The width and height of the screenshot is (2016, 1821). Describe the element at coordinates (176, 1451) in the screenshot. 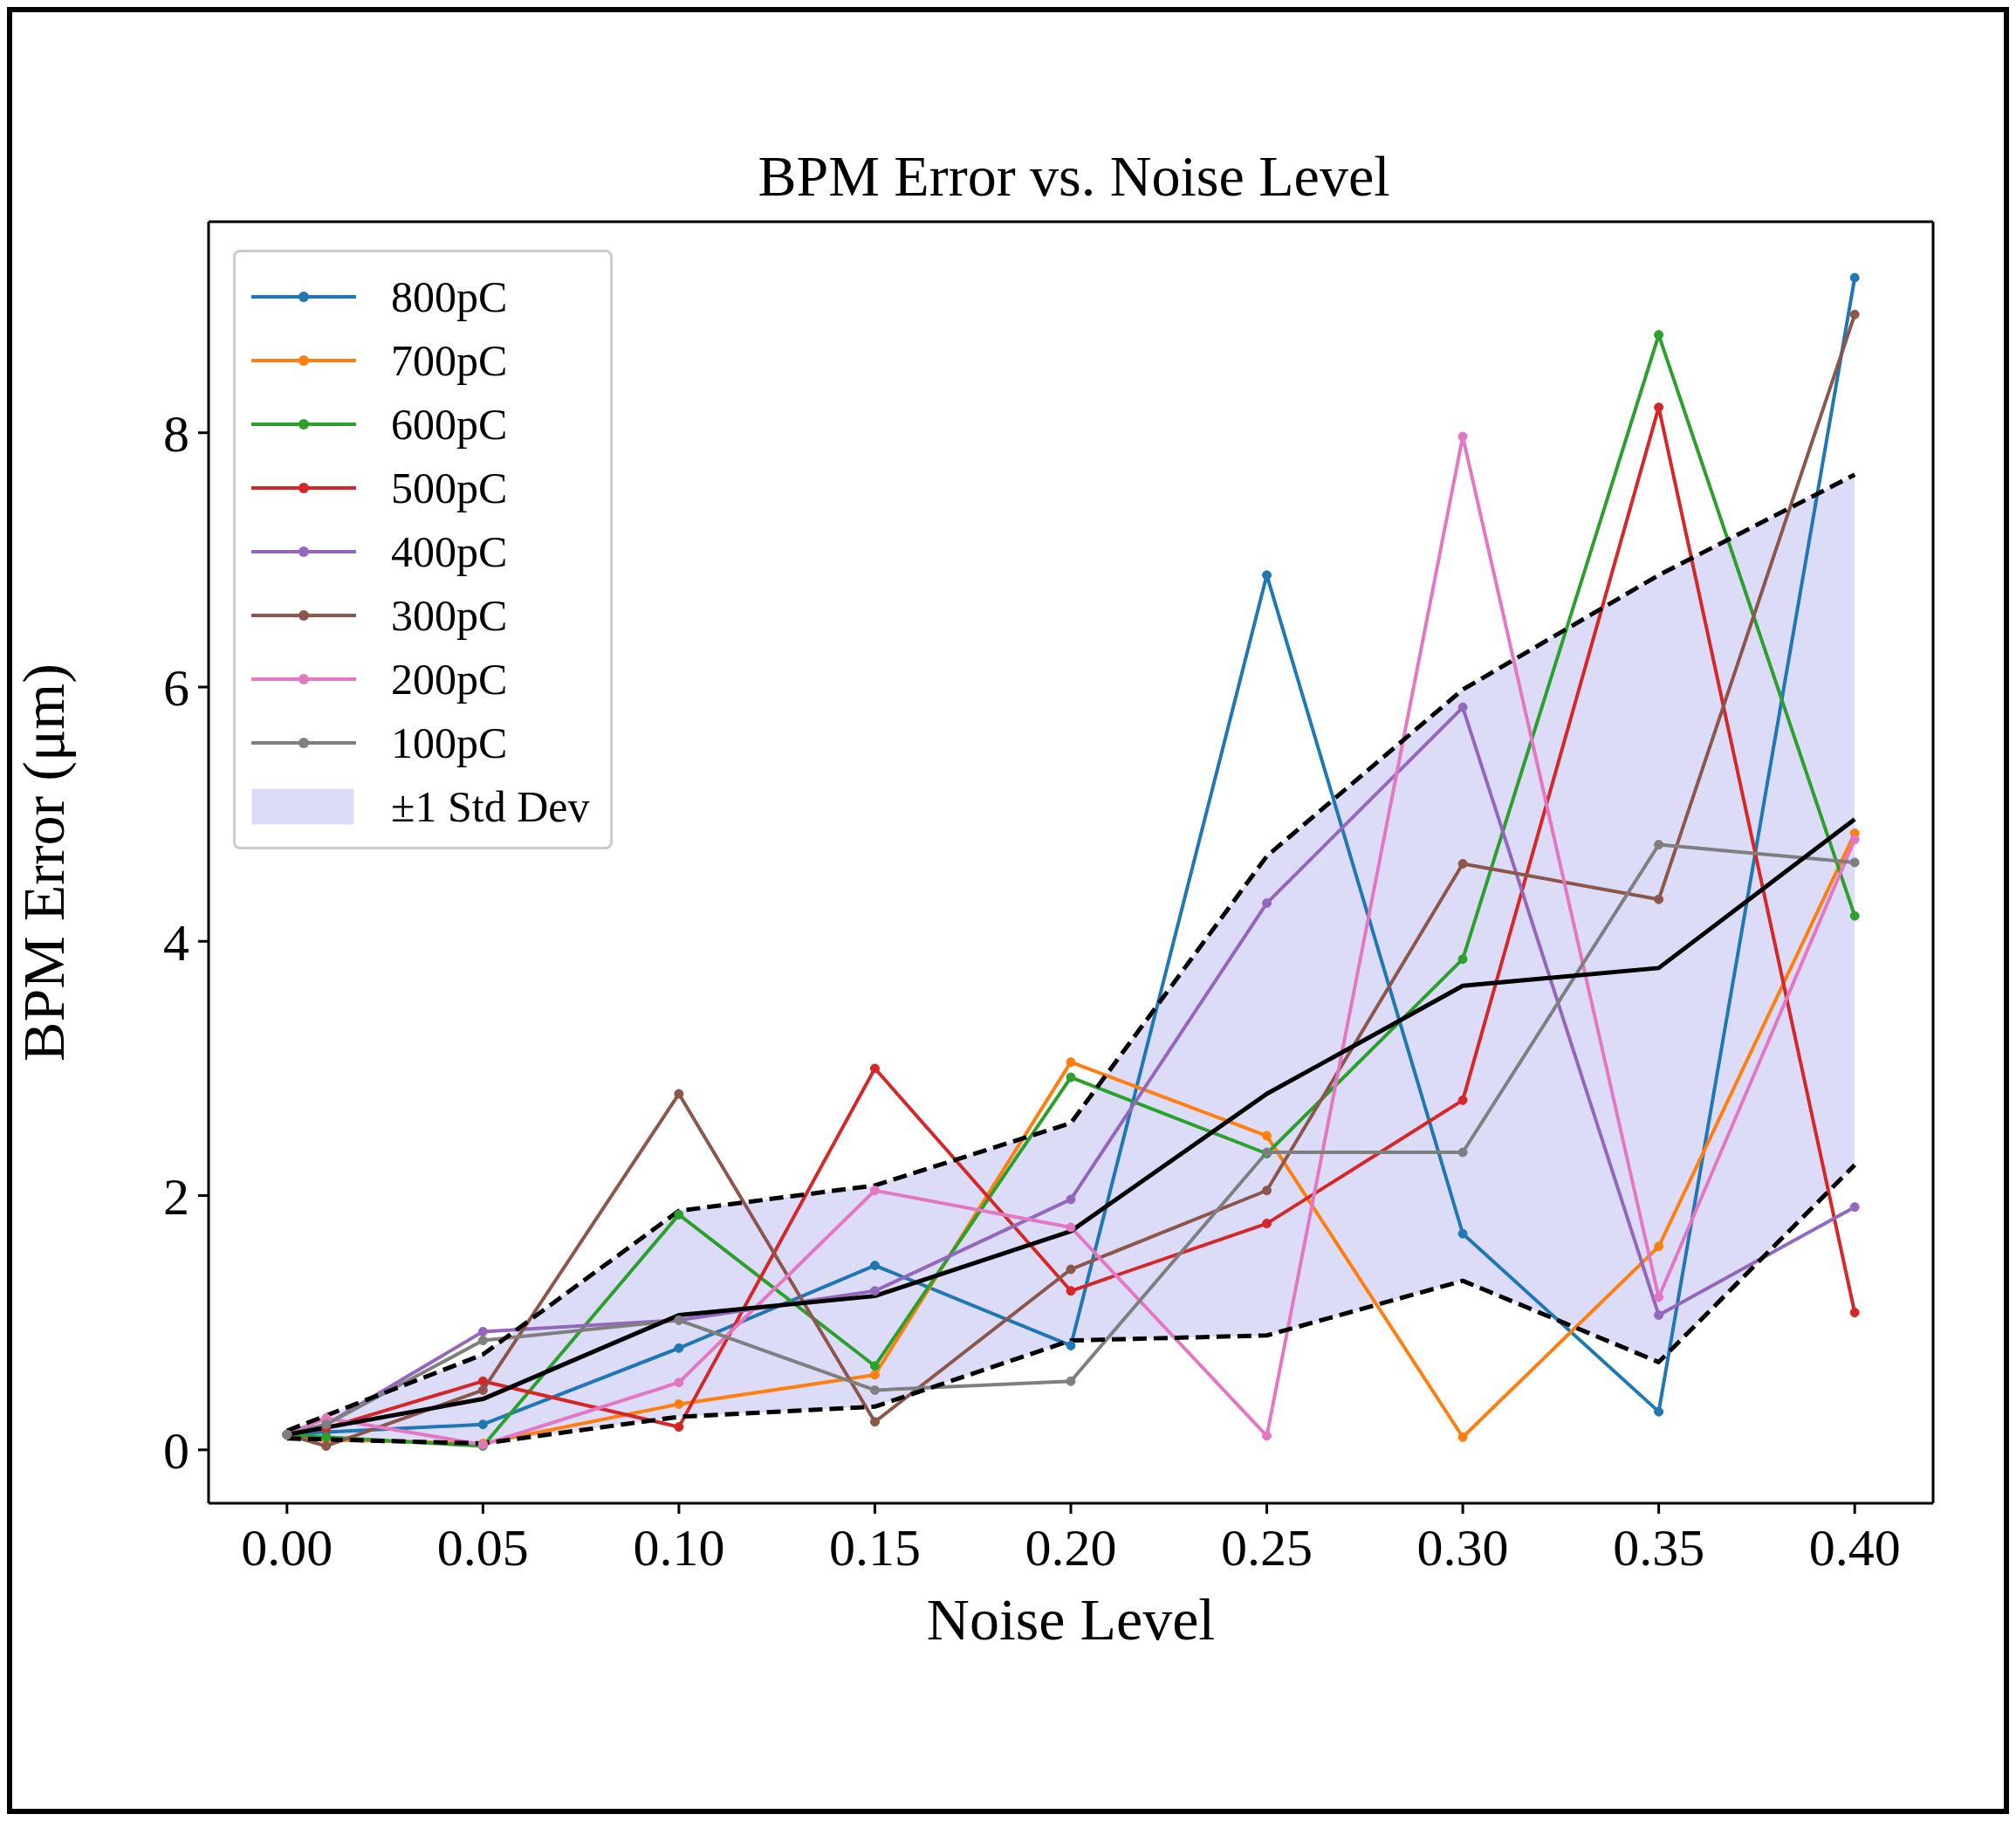

I see `y-tick-label: 0` at that location.